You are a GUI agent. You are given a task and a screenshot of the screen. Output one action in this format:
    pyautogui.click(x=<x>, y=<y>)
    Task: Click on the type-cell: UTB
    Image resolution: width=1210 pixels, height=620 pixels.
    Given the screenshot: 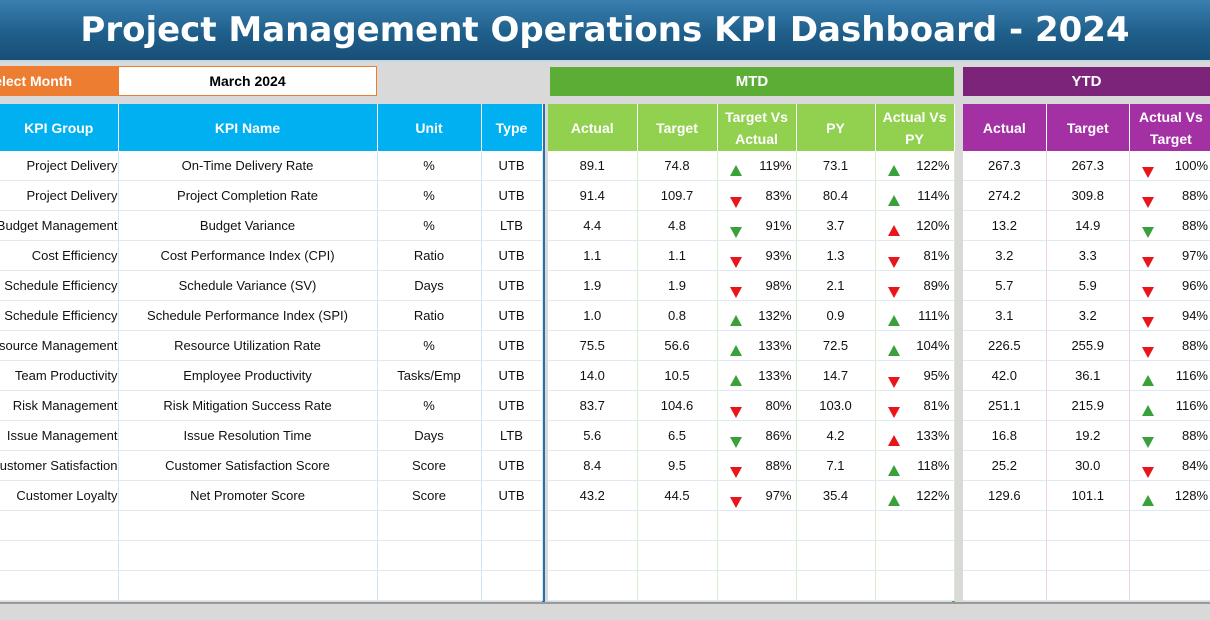 What is the action you would take?
    pyautogui.click(x=512, y=495)
    